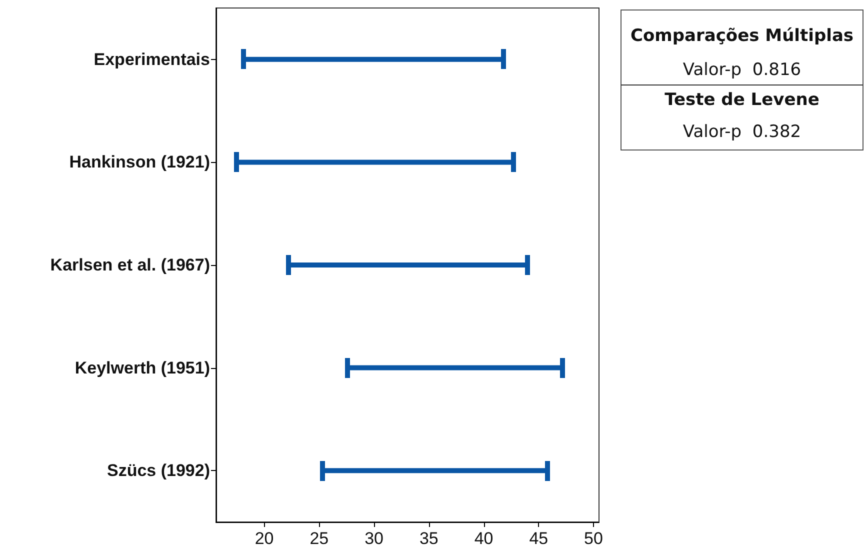 The height and width of the screenshot is (553, 865). I want to click on text: Comparações Múltiplas, so click(742, 36).